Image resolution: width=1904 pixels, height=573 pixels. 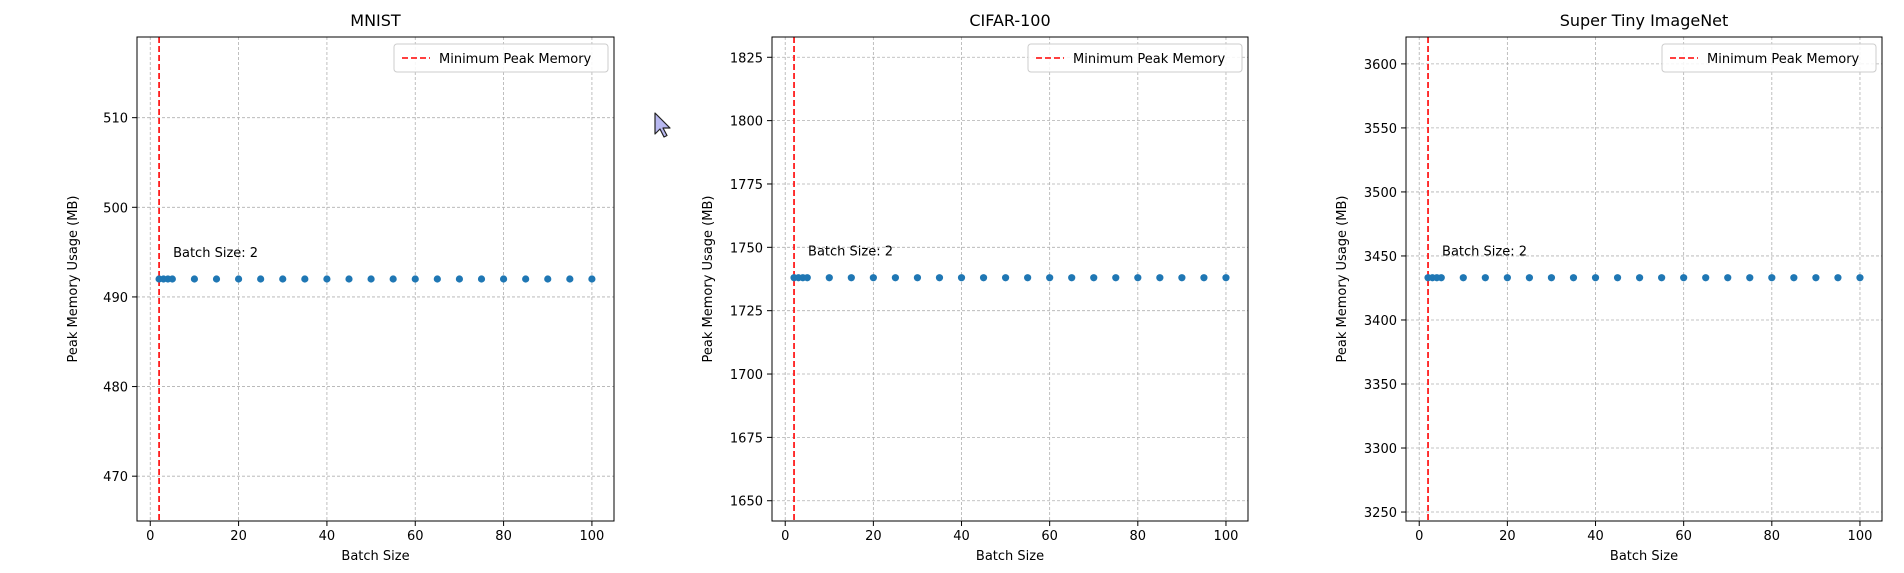 What do you see at coordinates (746, 375) in the screenshot?
I see `y-tick-label: 1700` at bounding box center [746, 375].